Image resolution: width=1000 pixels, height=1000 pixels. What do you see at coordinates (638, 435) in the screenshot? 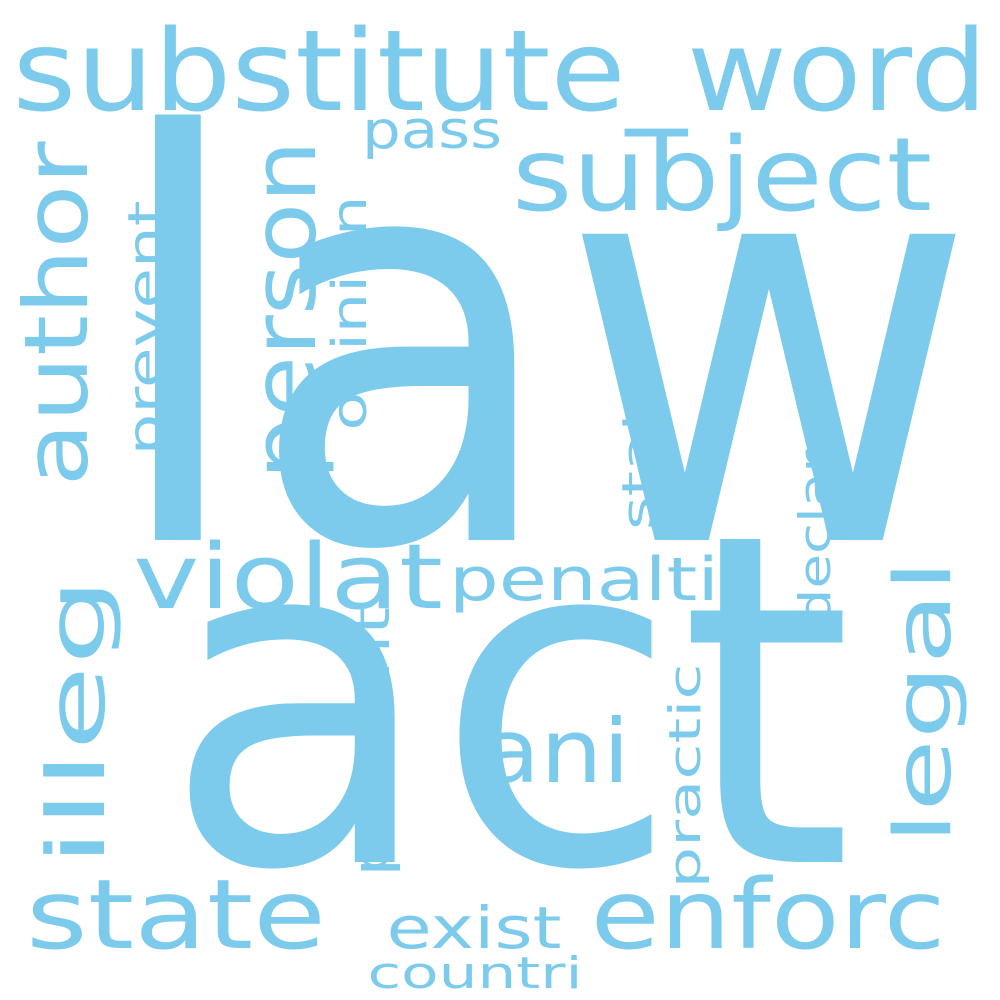
I see `word-statut: statut` at bounding box center [638, 435].